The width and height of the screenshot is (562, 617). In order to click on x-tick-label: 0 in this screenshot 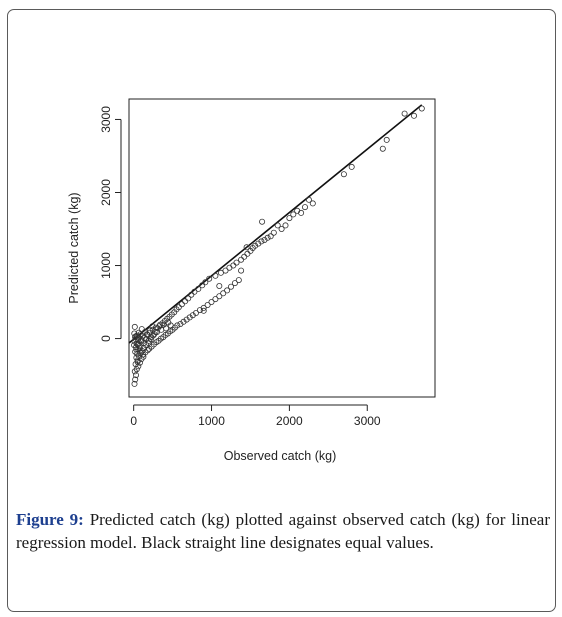, I will do `click(133, 421)`.